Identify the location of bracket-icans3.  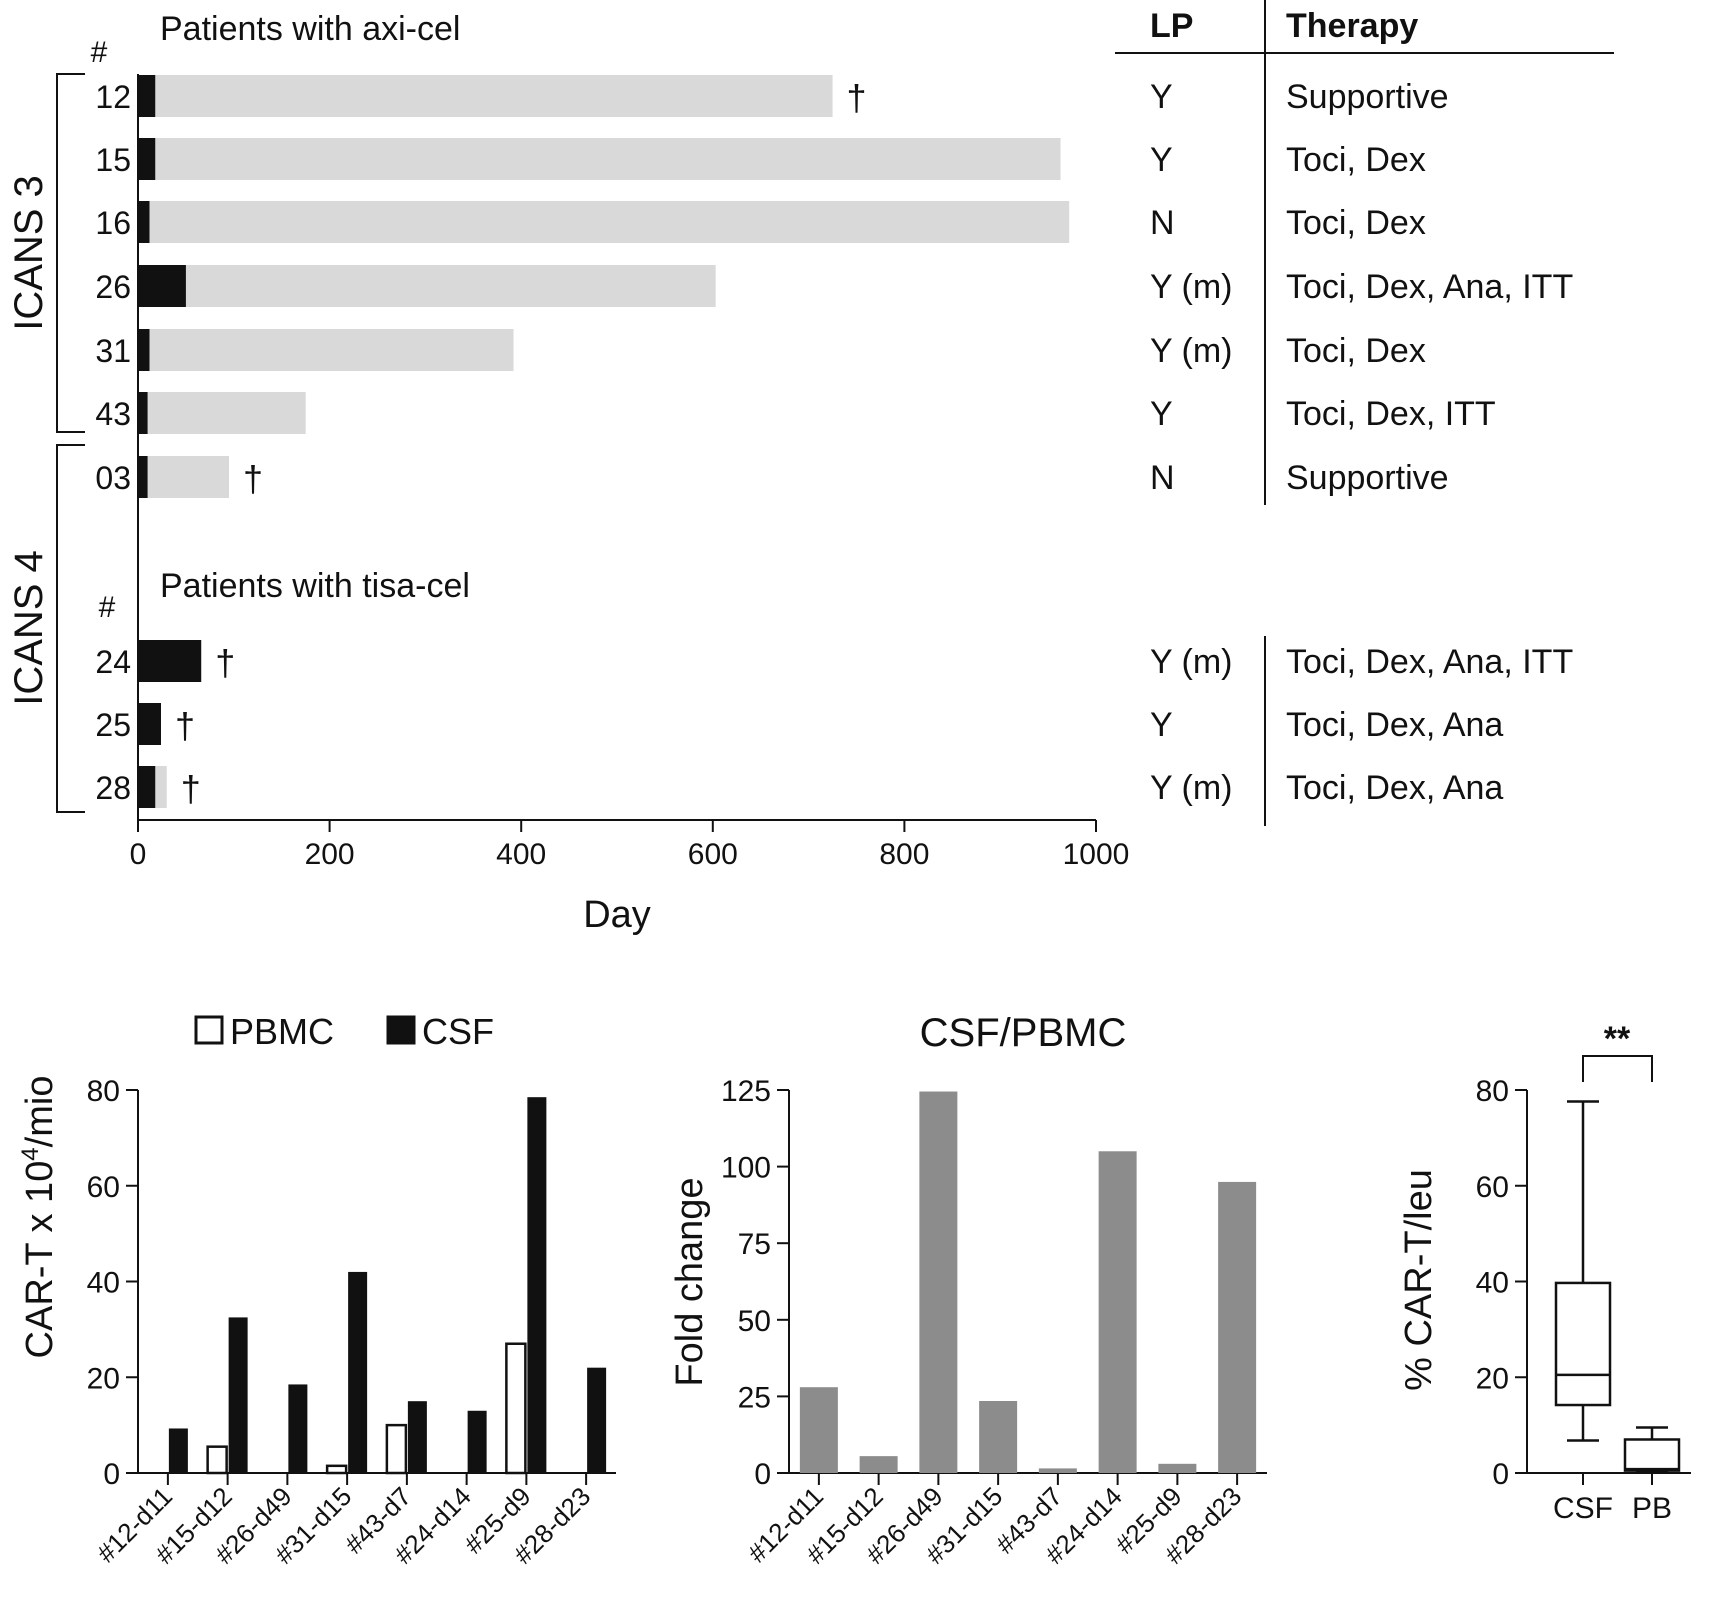
(70, 253).